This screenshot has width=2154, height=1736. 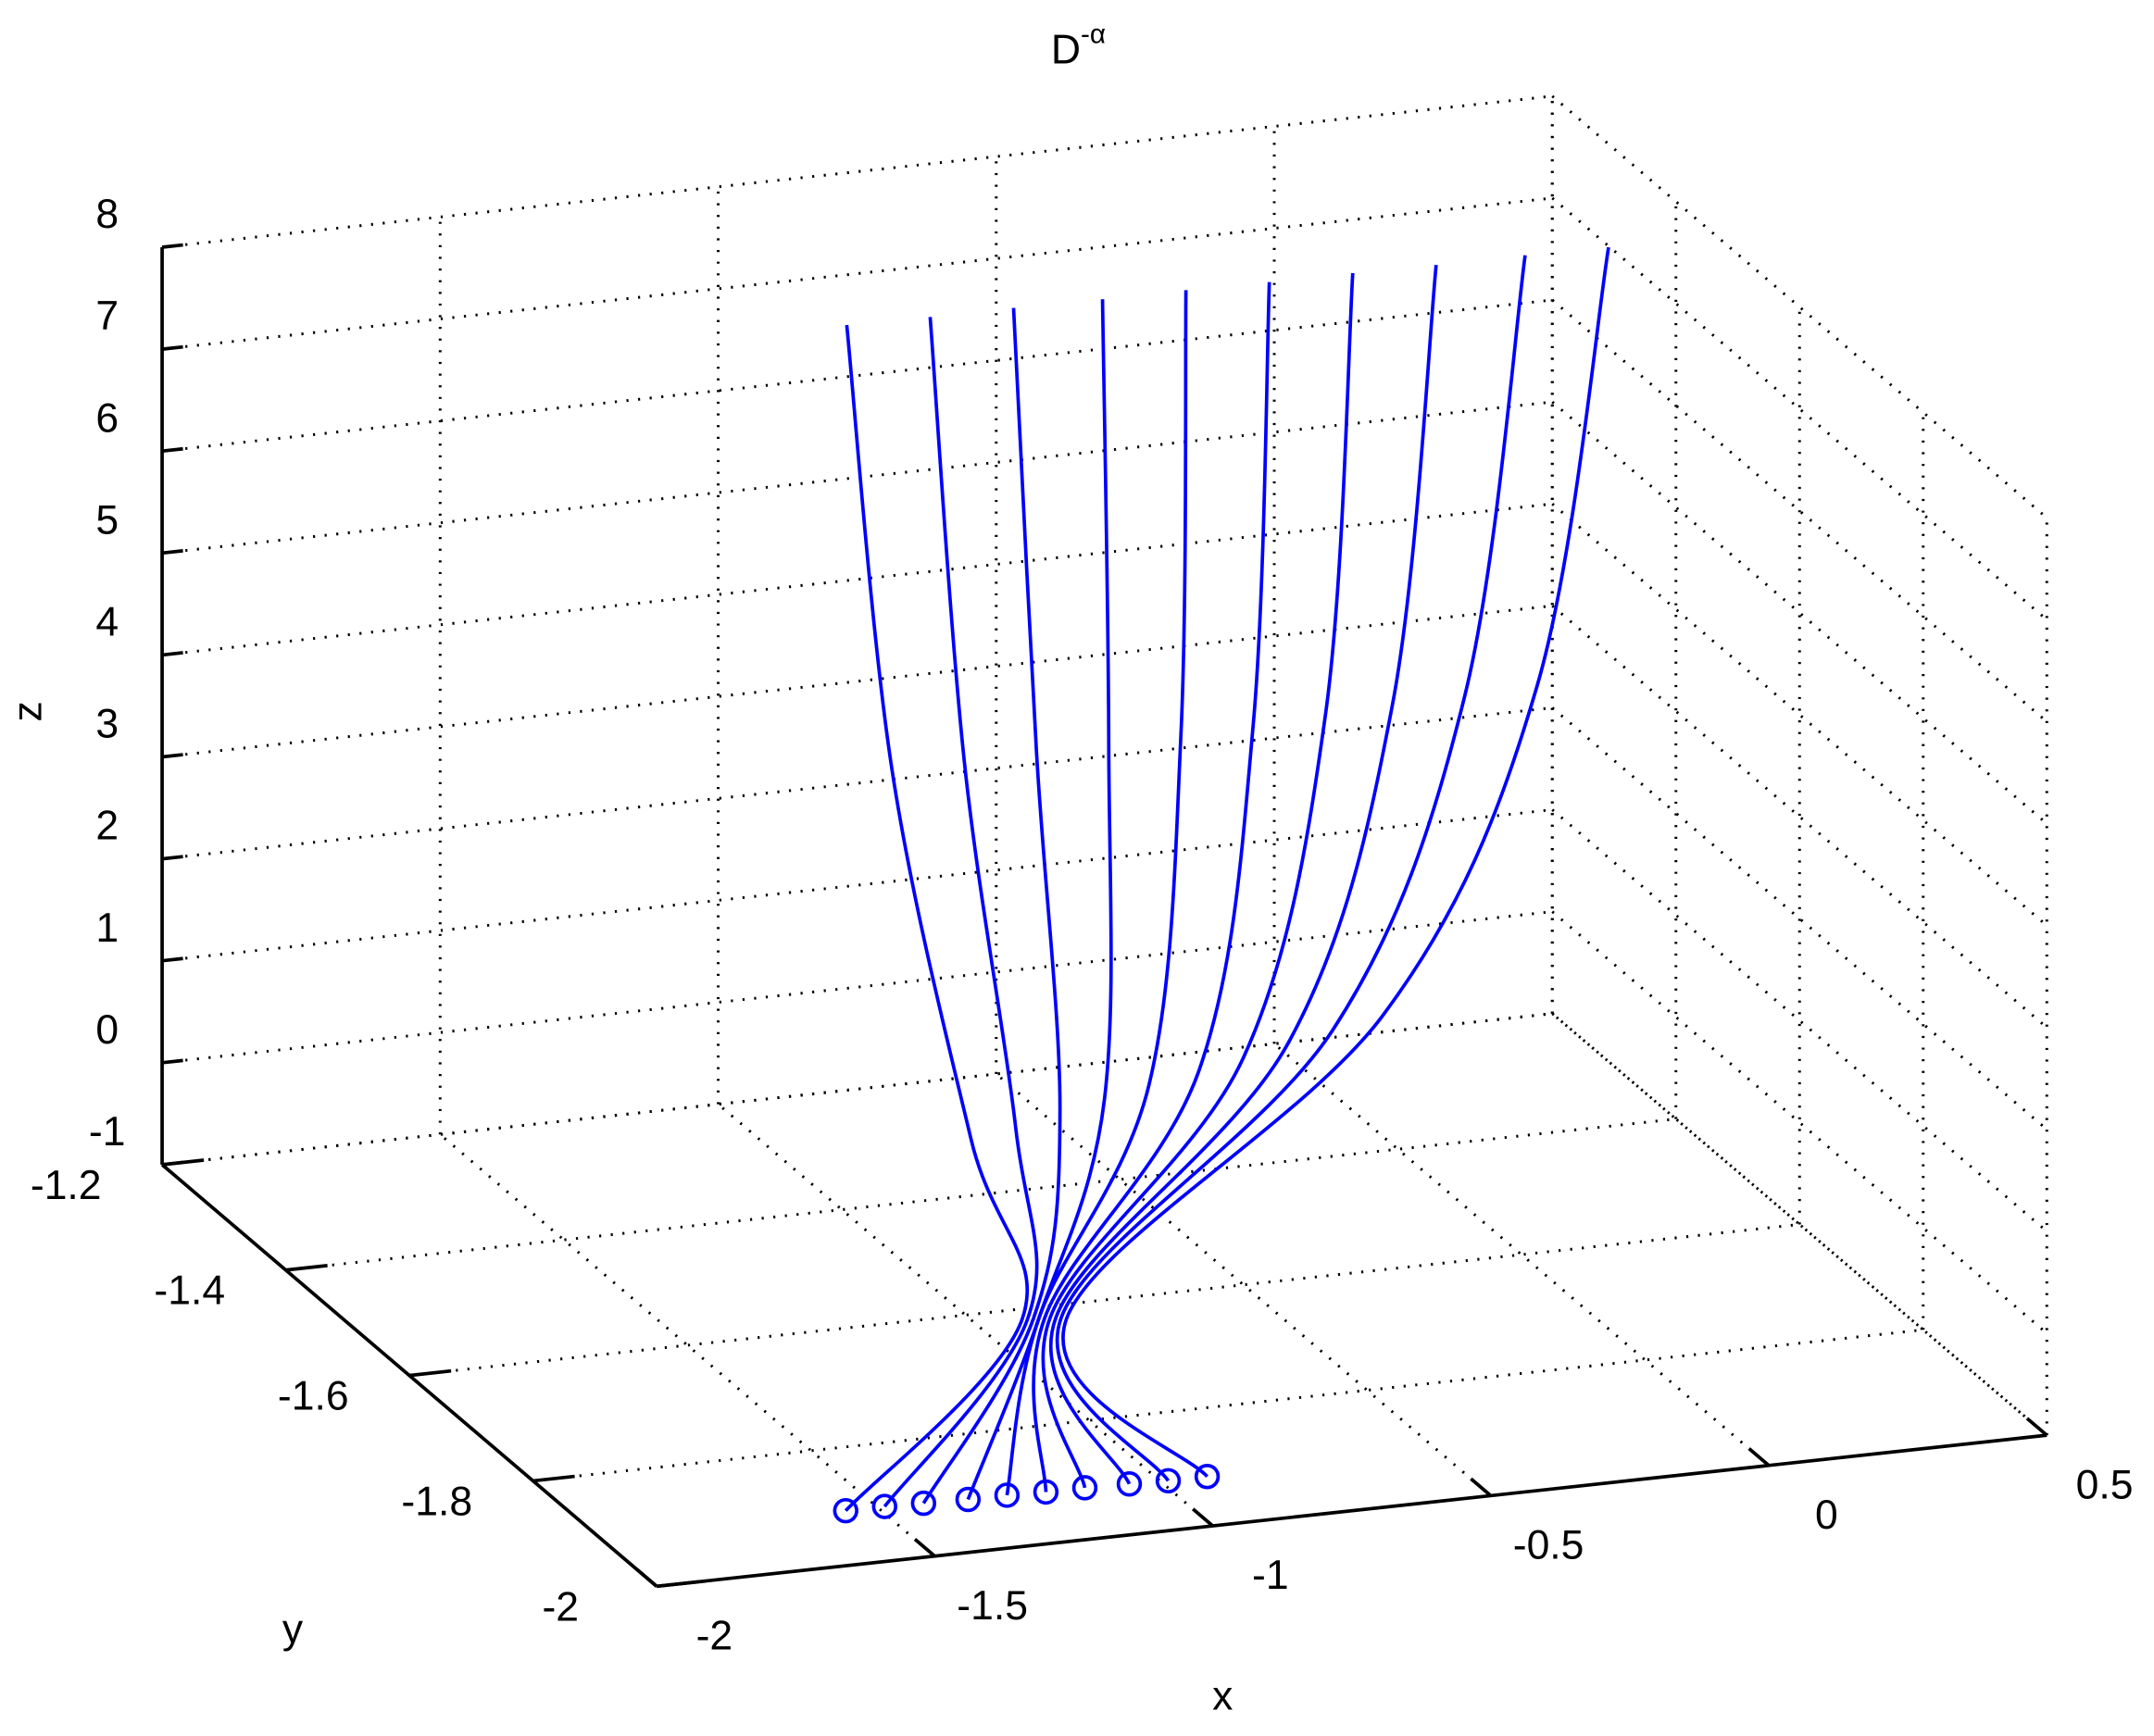 I want to click on z-tick-label: 3, so click(x=107, y=724).